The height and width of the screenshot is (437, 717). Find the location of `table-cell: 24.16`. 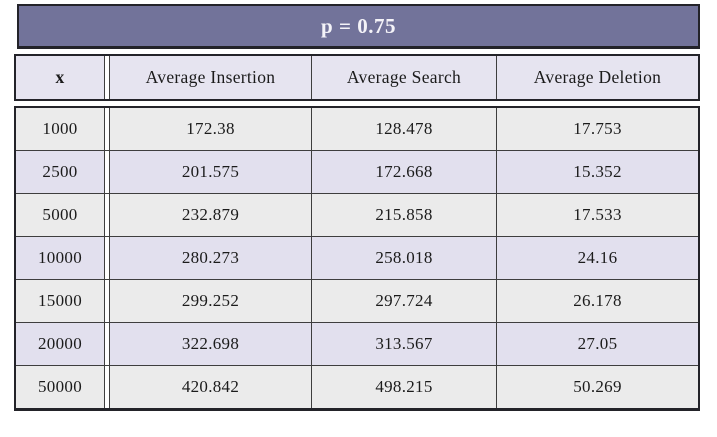

table-cell: 24.16 is located at coordinates (597, 257).